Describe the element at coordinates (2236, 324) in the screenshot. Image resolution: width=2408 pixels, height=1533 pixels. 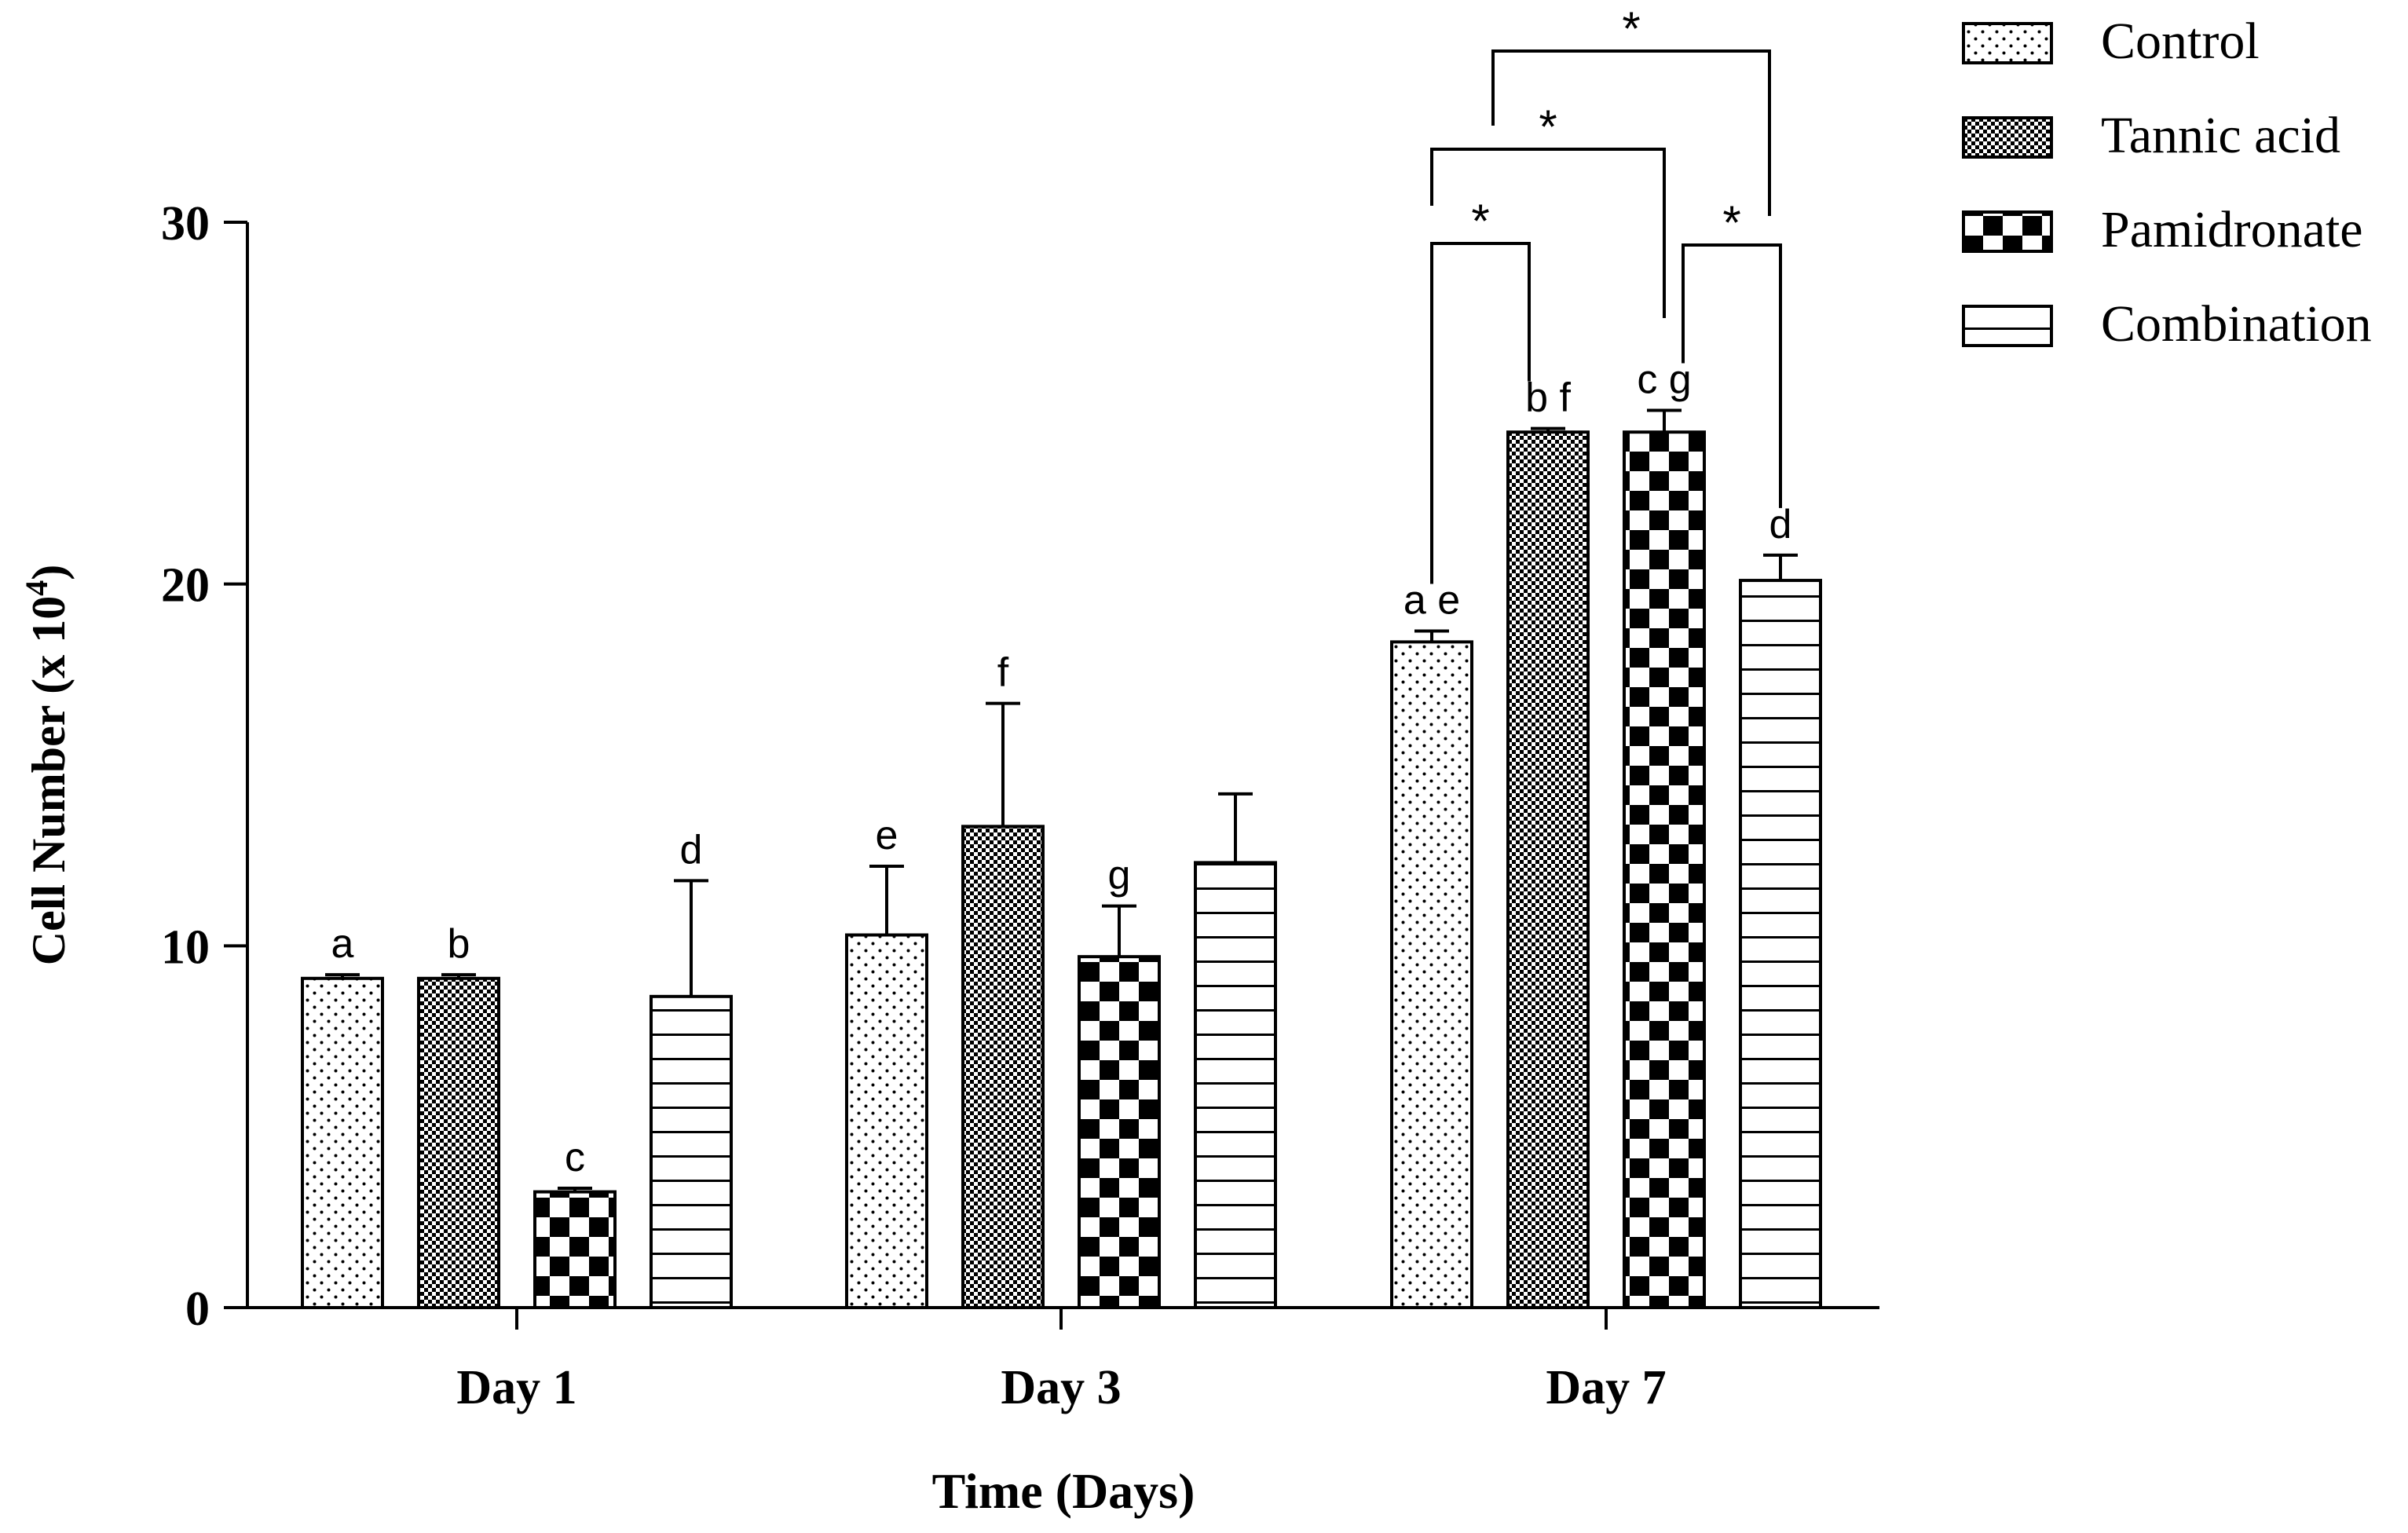
I see `legend-label: Combination` at that location.